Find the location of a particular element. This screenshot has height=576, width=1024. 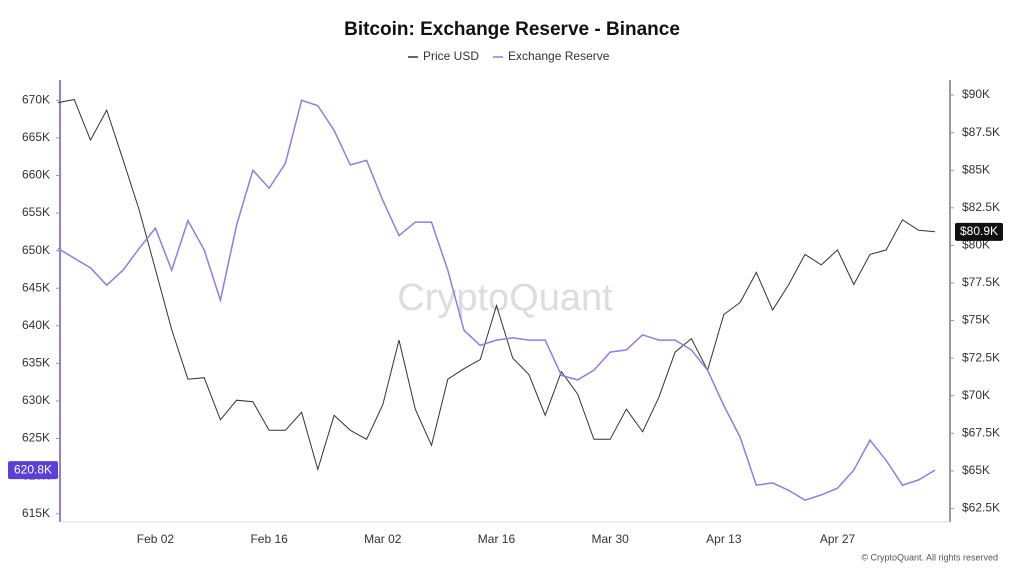

legend-label: Exchange Reserve is located at coordinates (559, 56).